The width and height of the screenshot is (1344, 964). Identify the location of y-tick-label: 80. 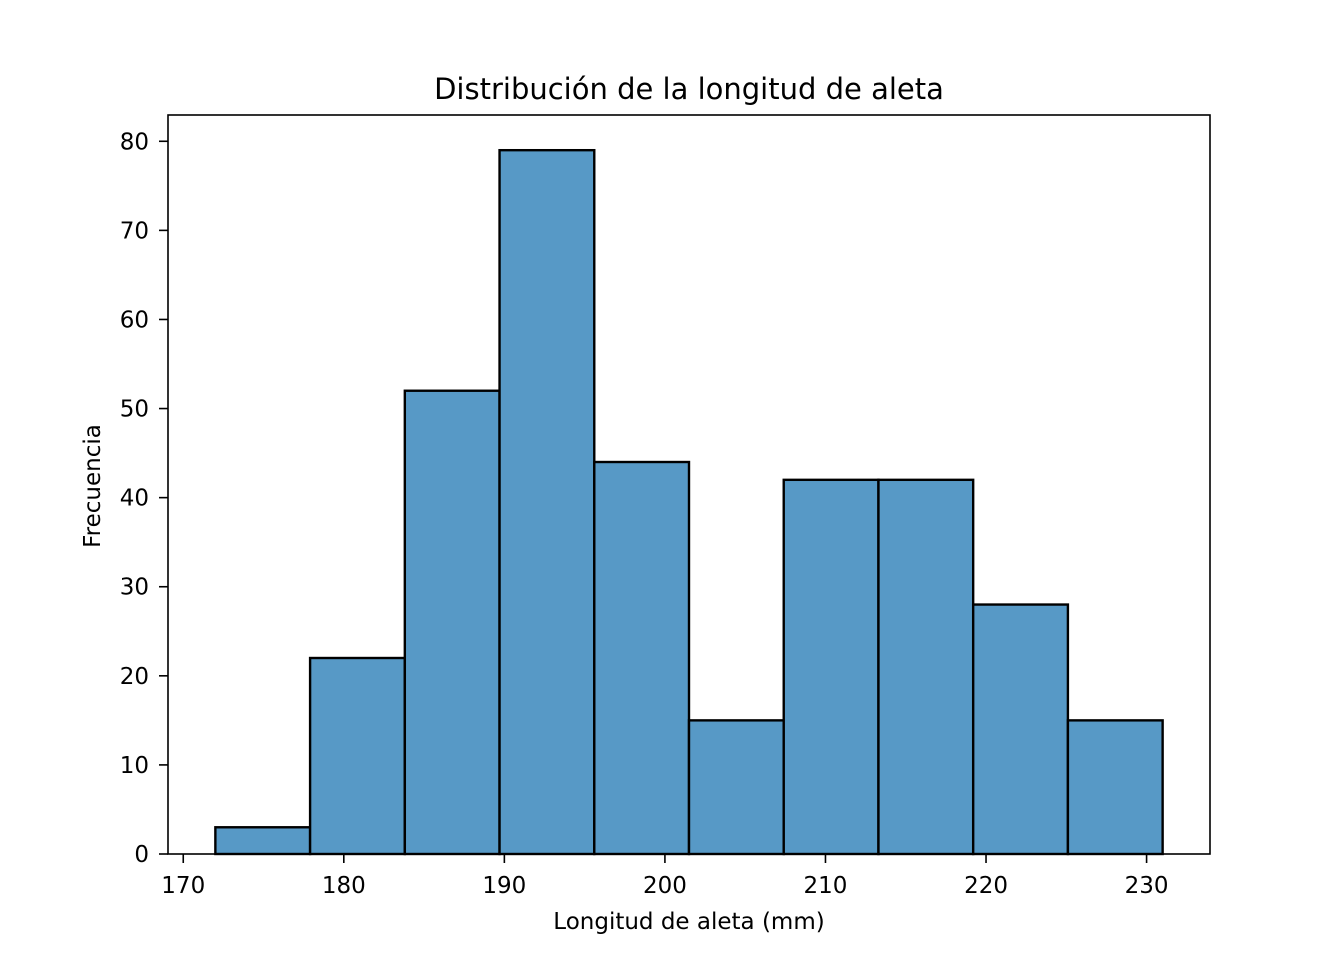
(134, 142).